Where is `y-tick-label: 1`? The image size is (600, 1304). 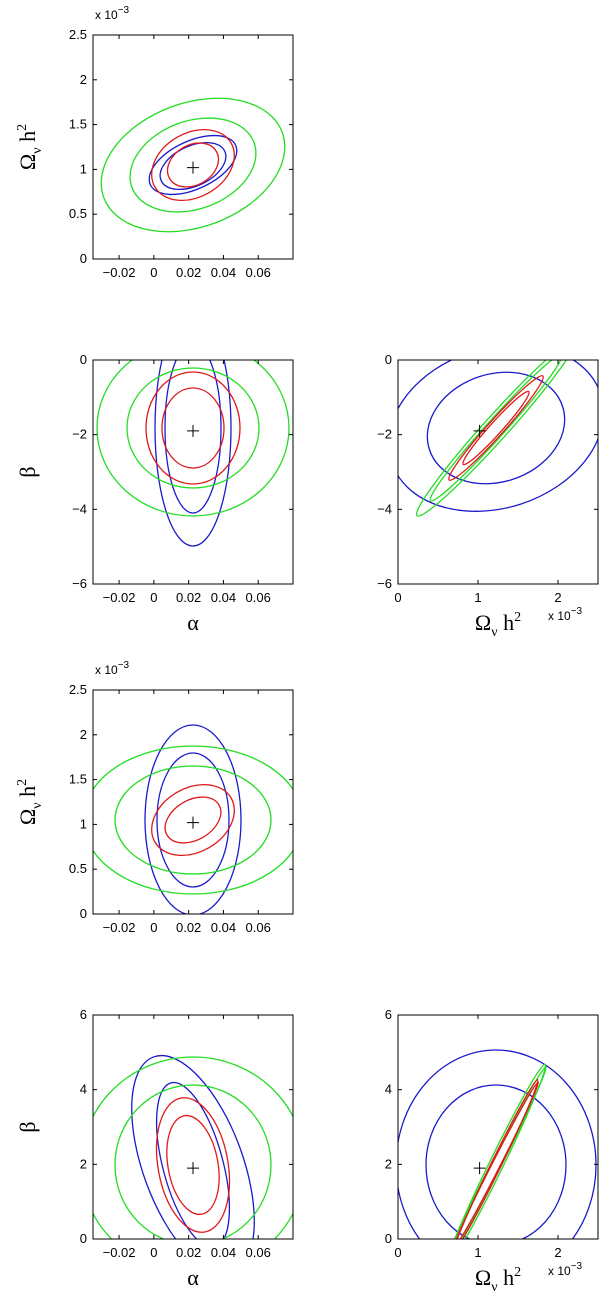
y-tick-label: 1 is located at coordinates (83, 168).